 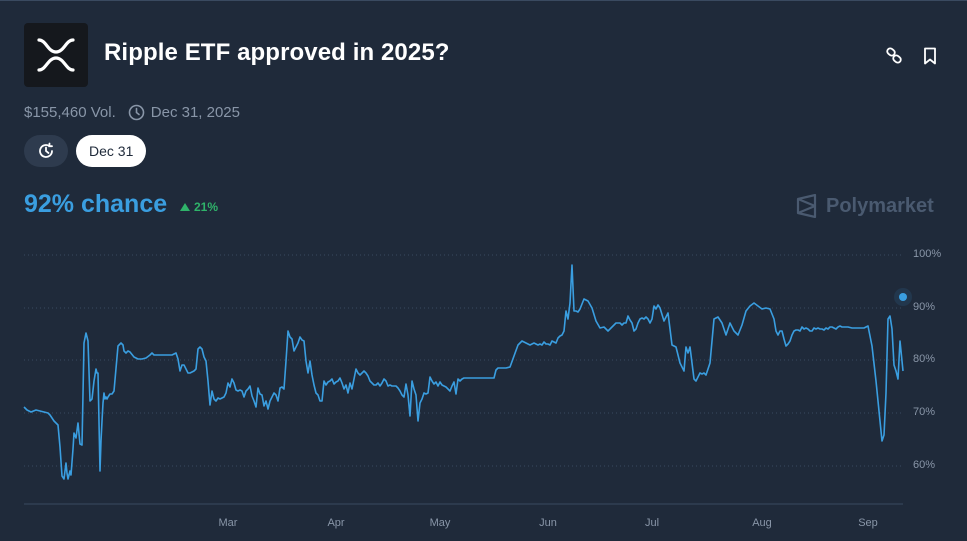 I want to click on bookmark-icon, so click(x=930, y=56).